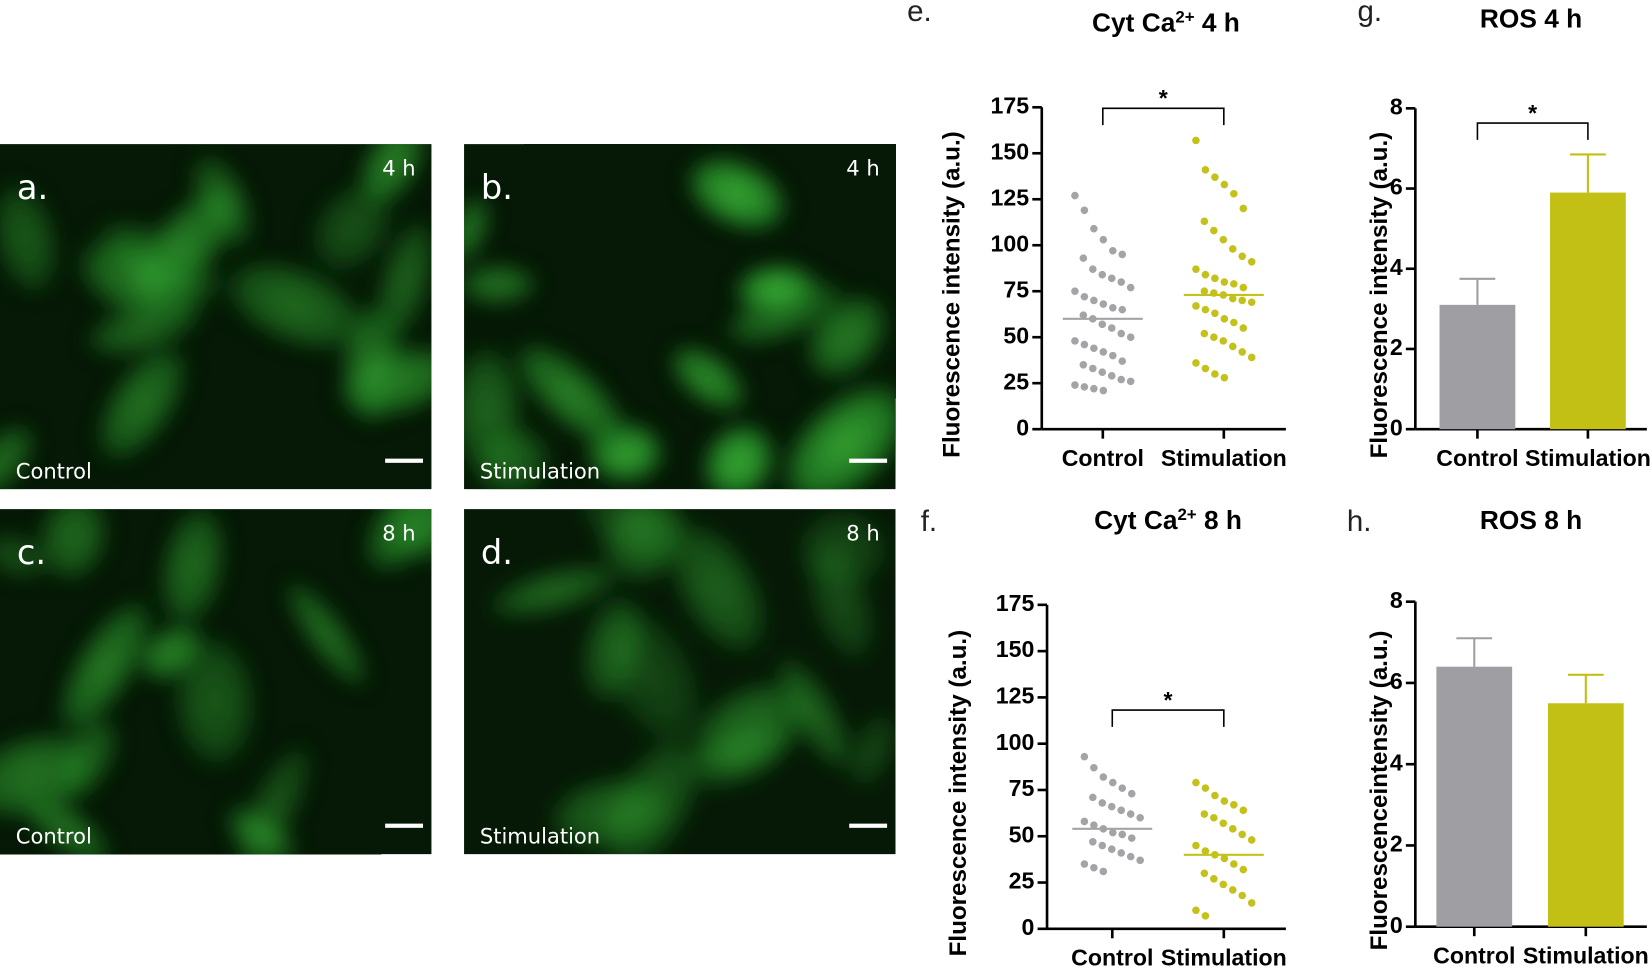 This screenshot has width=1650, height=973. Describe the element at coordinates (919, 14) in the screenshot. I see `panel-label: e.` at that location.